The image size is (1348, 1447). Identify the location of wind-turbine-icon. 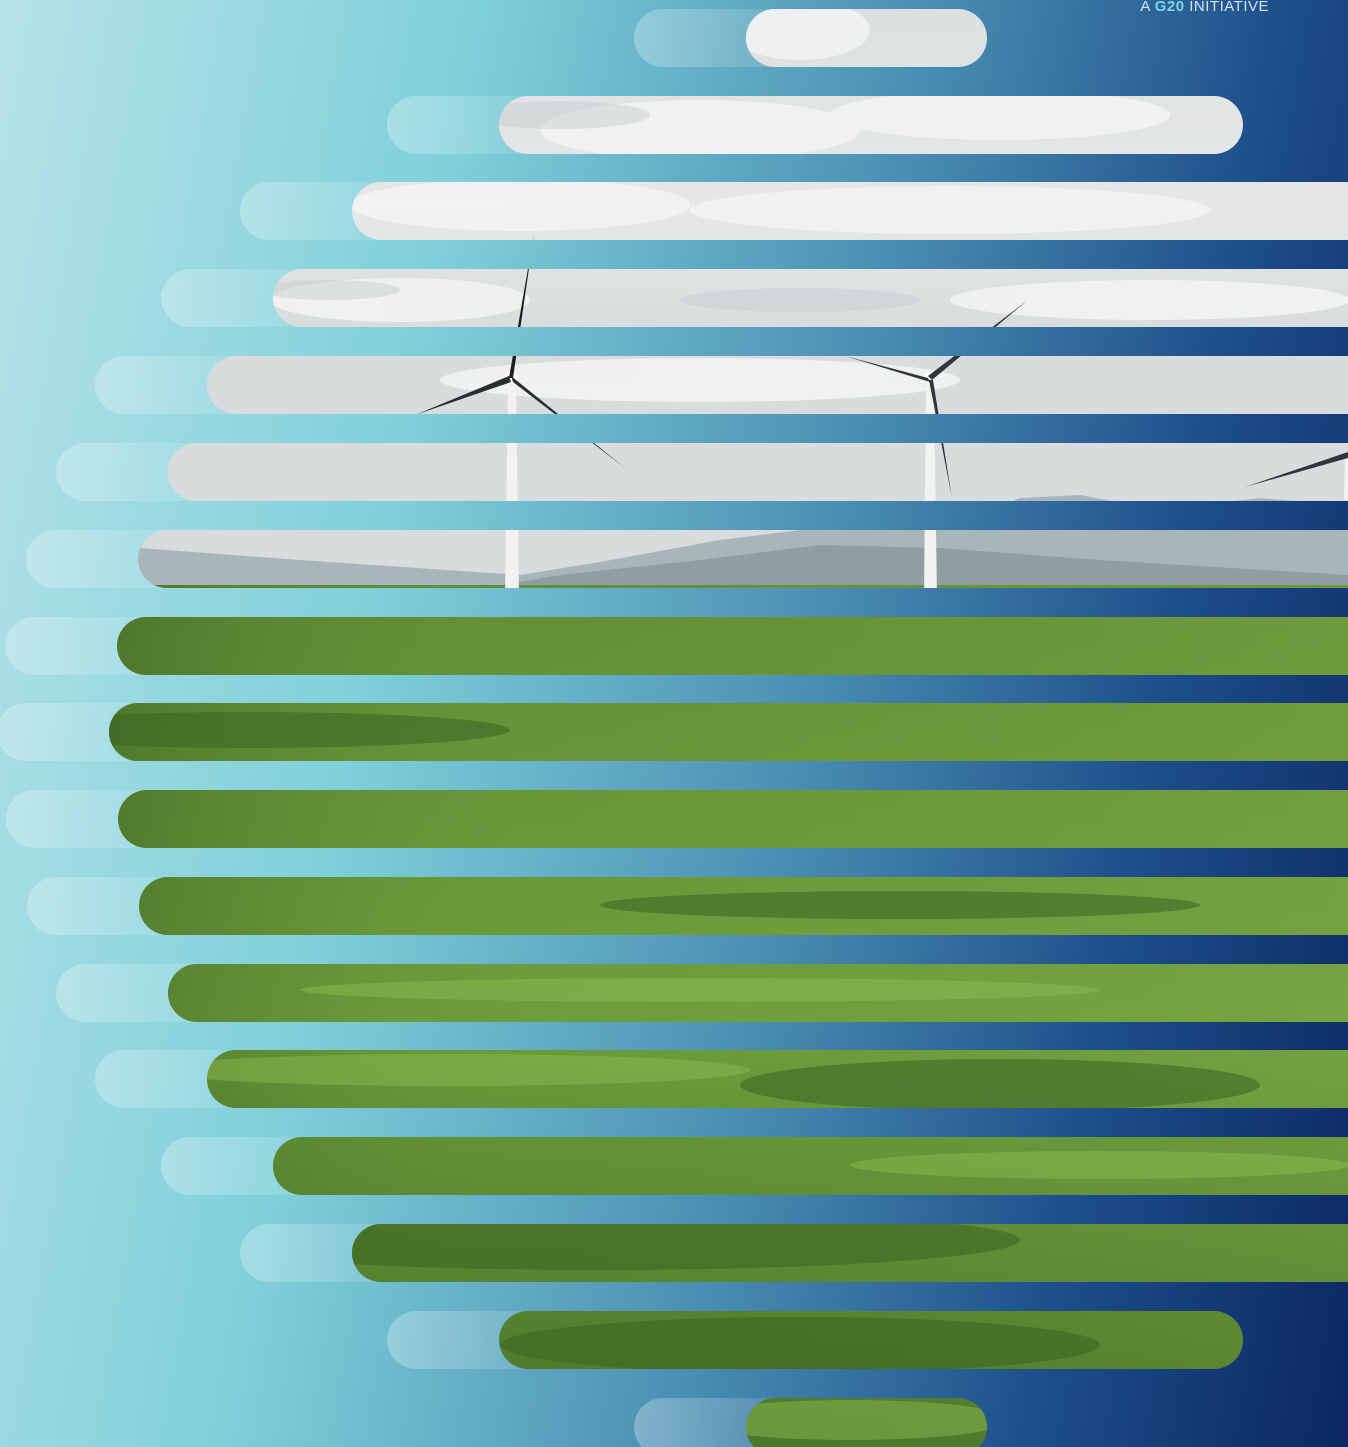
(1296, 476).